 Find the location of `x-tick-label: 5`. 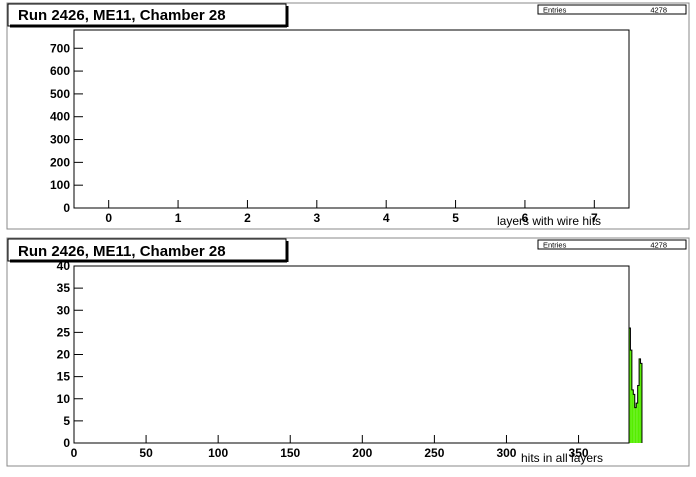

x-tick-label: 5 is located at coordinates (455, 218).